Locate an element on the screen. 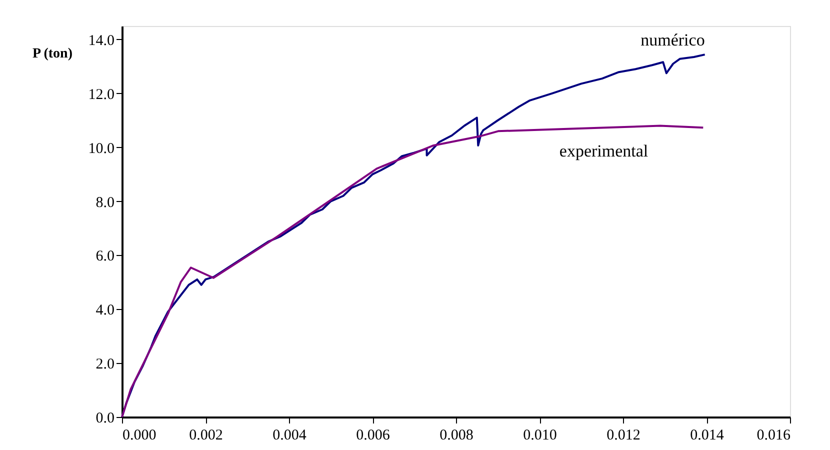 The height and width of the screenshot is (450, 830). y-tick-label: 10.0 is located at coordinates (101, 148).